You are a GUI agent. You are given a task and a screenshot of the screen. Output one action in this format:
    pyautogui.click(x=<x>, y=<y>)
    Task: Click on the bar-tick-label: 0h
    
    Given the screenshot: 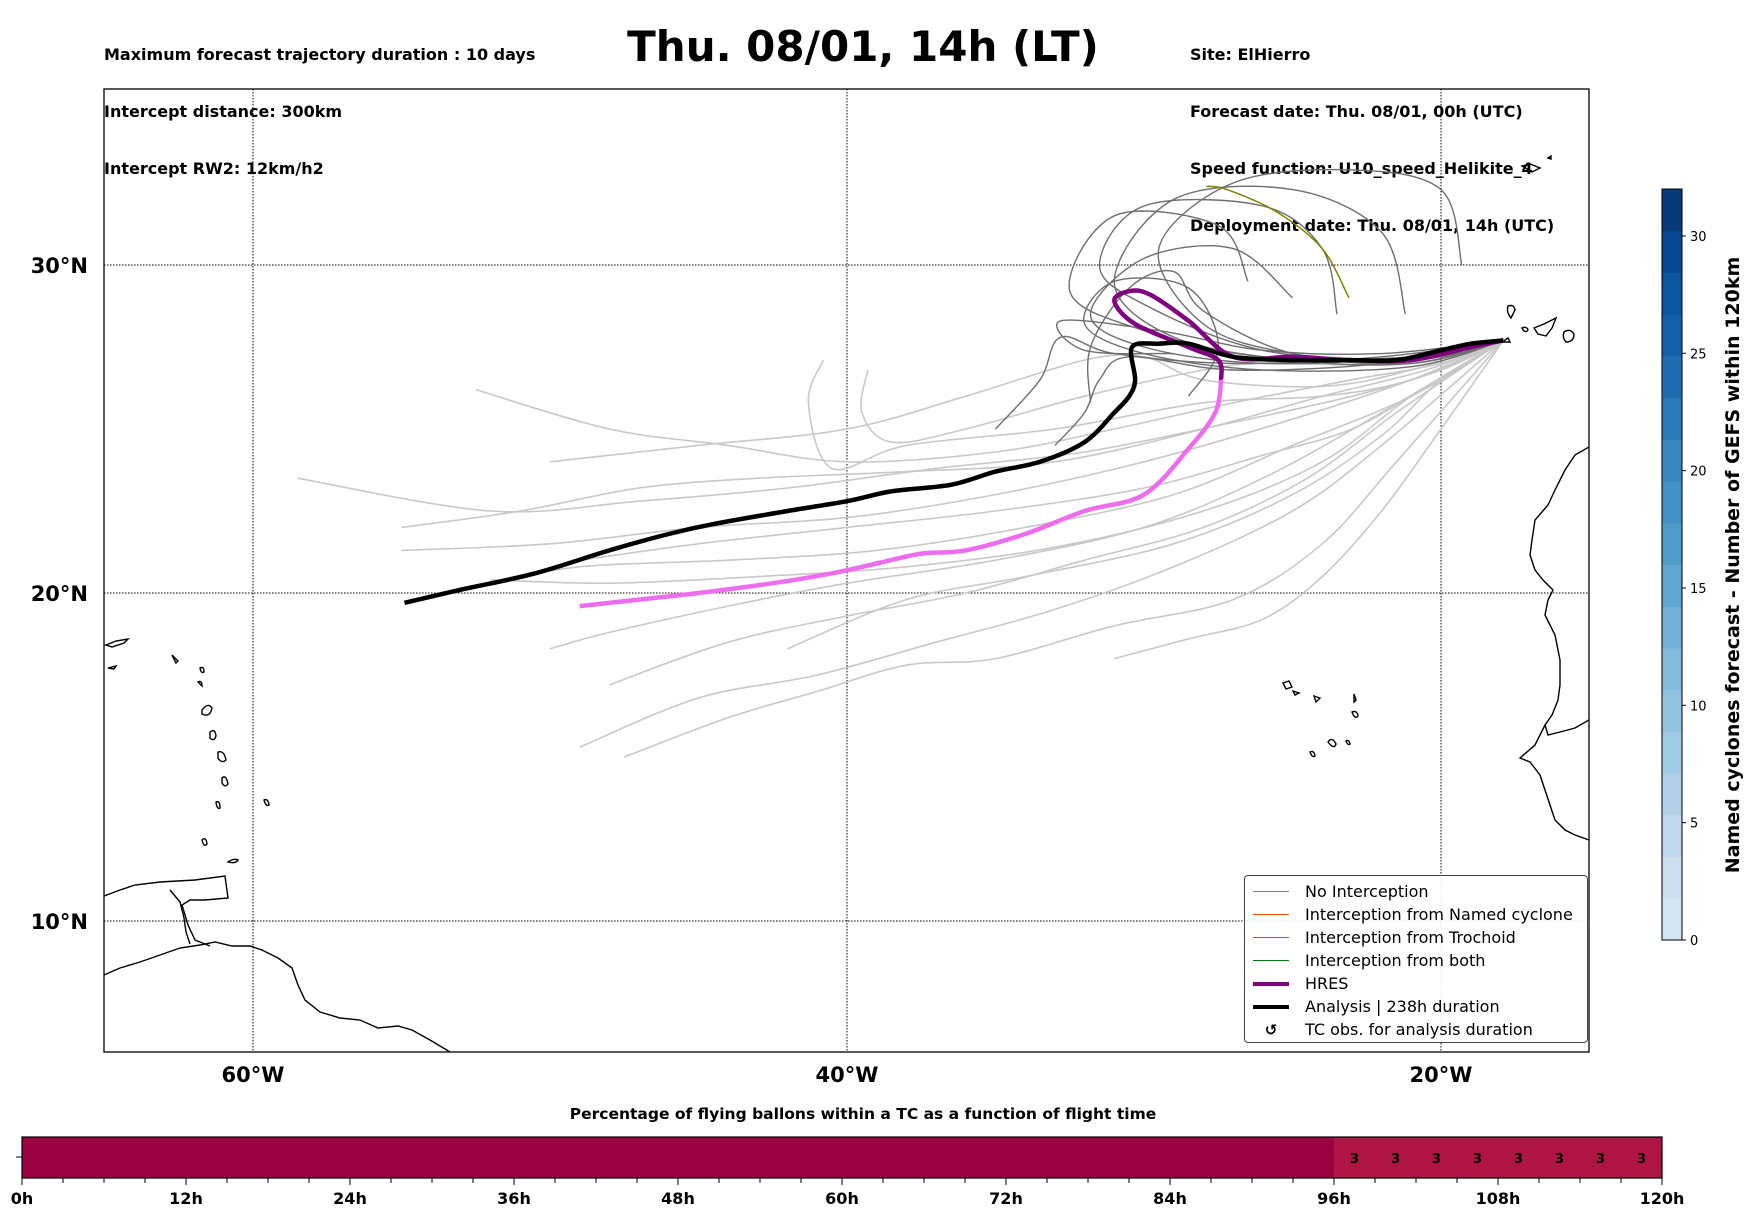 What is the action you would take?
    pyautogui.click(x=22, y=1198)
    